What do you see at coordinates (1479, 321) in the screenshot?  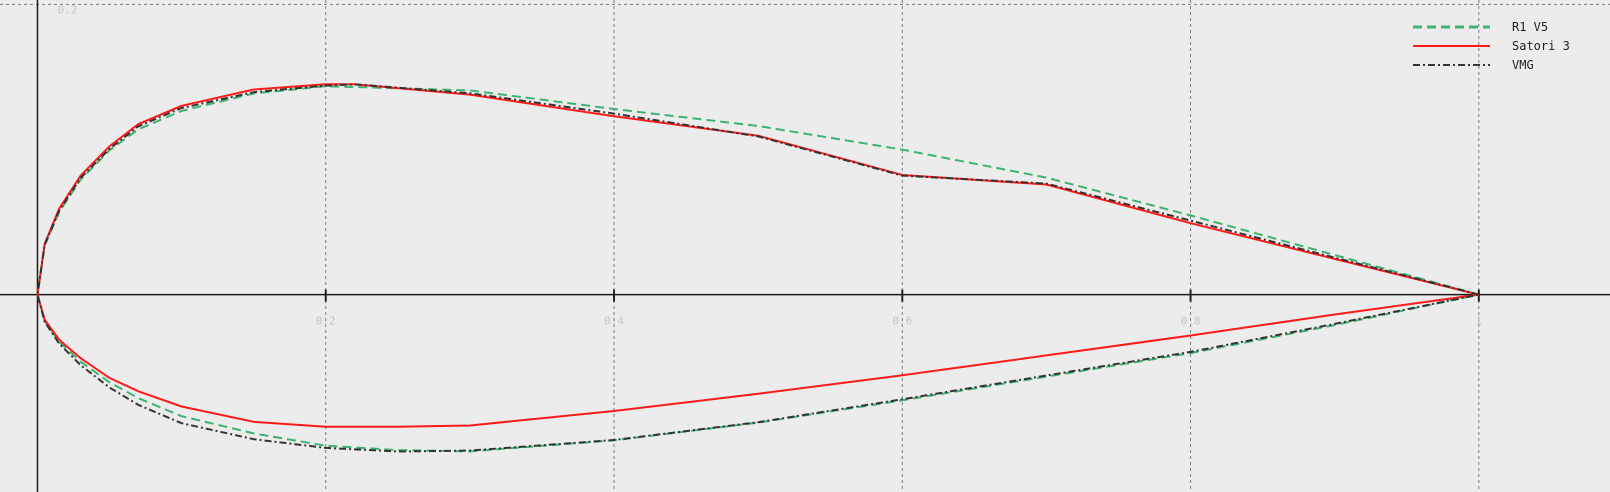 I see `x-tick-label: 1` at bounding box center [1479, 321].